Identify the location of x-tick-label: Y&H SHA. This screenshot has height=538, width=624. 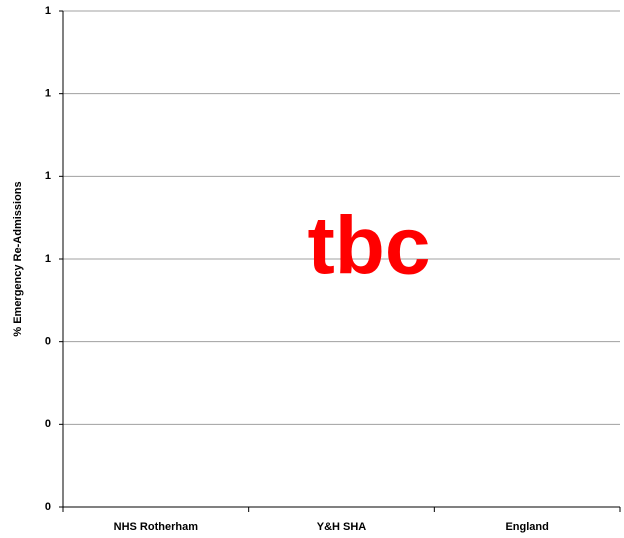
(342, 527).